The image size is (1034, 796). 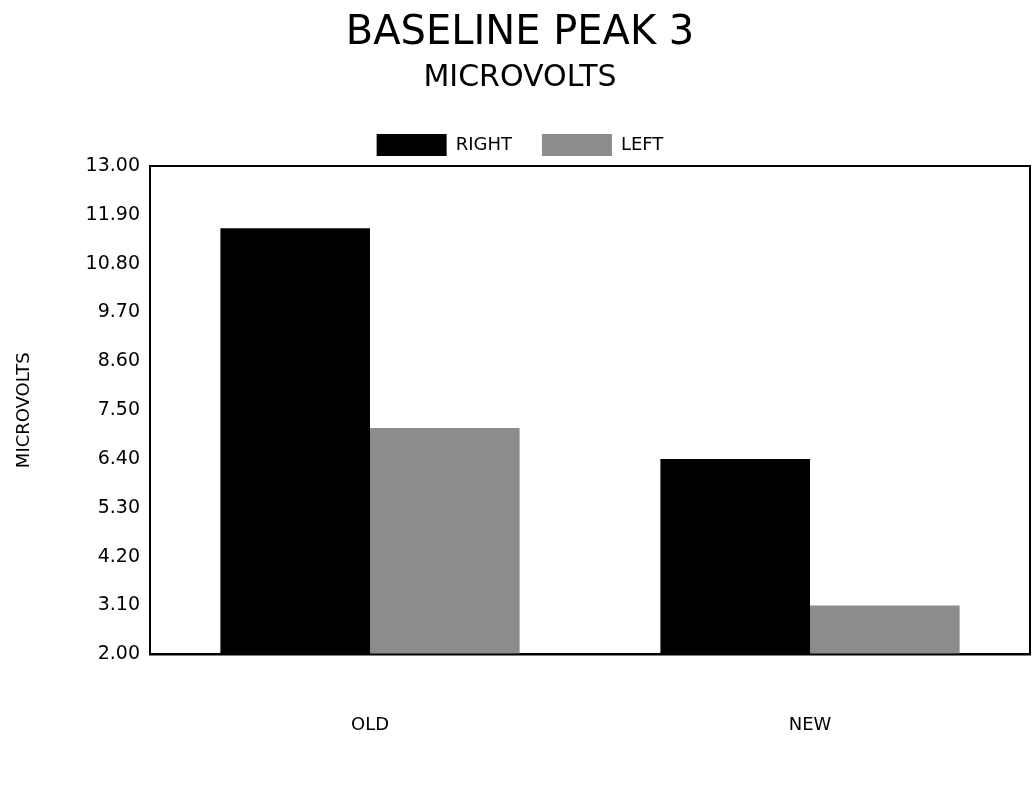 What do you see at coordinates (118, 456) in the screenshot?
I see `y-tick-label: 6.40` at bounding box center [118, 456].